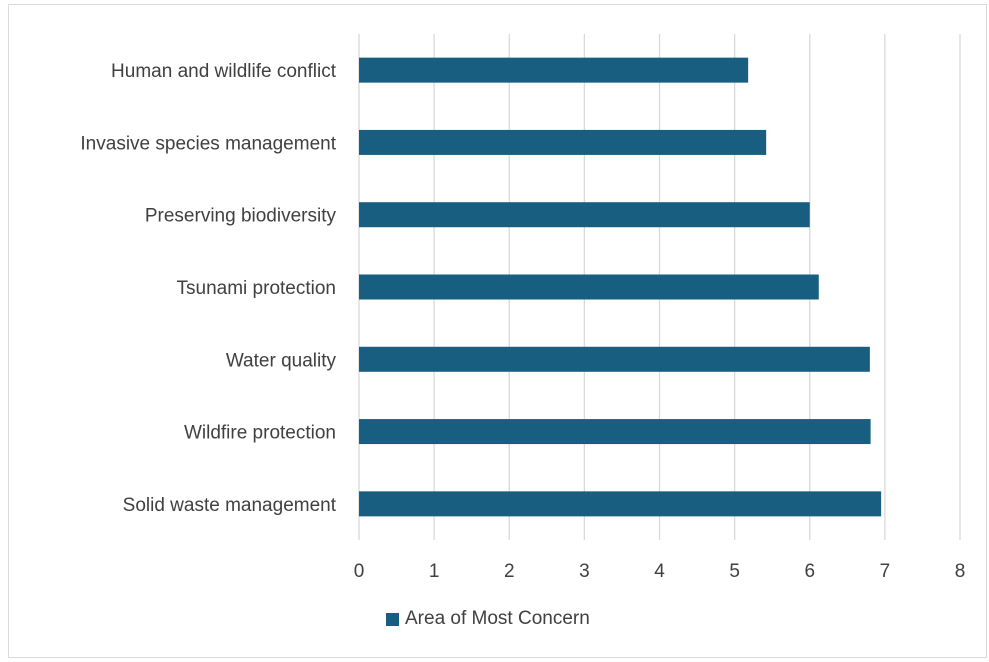 This screenshot has height=662, width=989. What do you see at coordinates (256, 288) in the screenshot?
I see `category-label: Tsunami protection` at bounding box center [256, 288].